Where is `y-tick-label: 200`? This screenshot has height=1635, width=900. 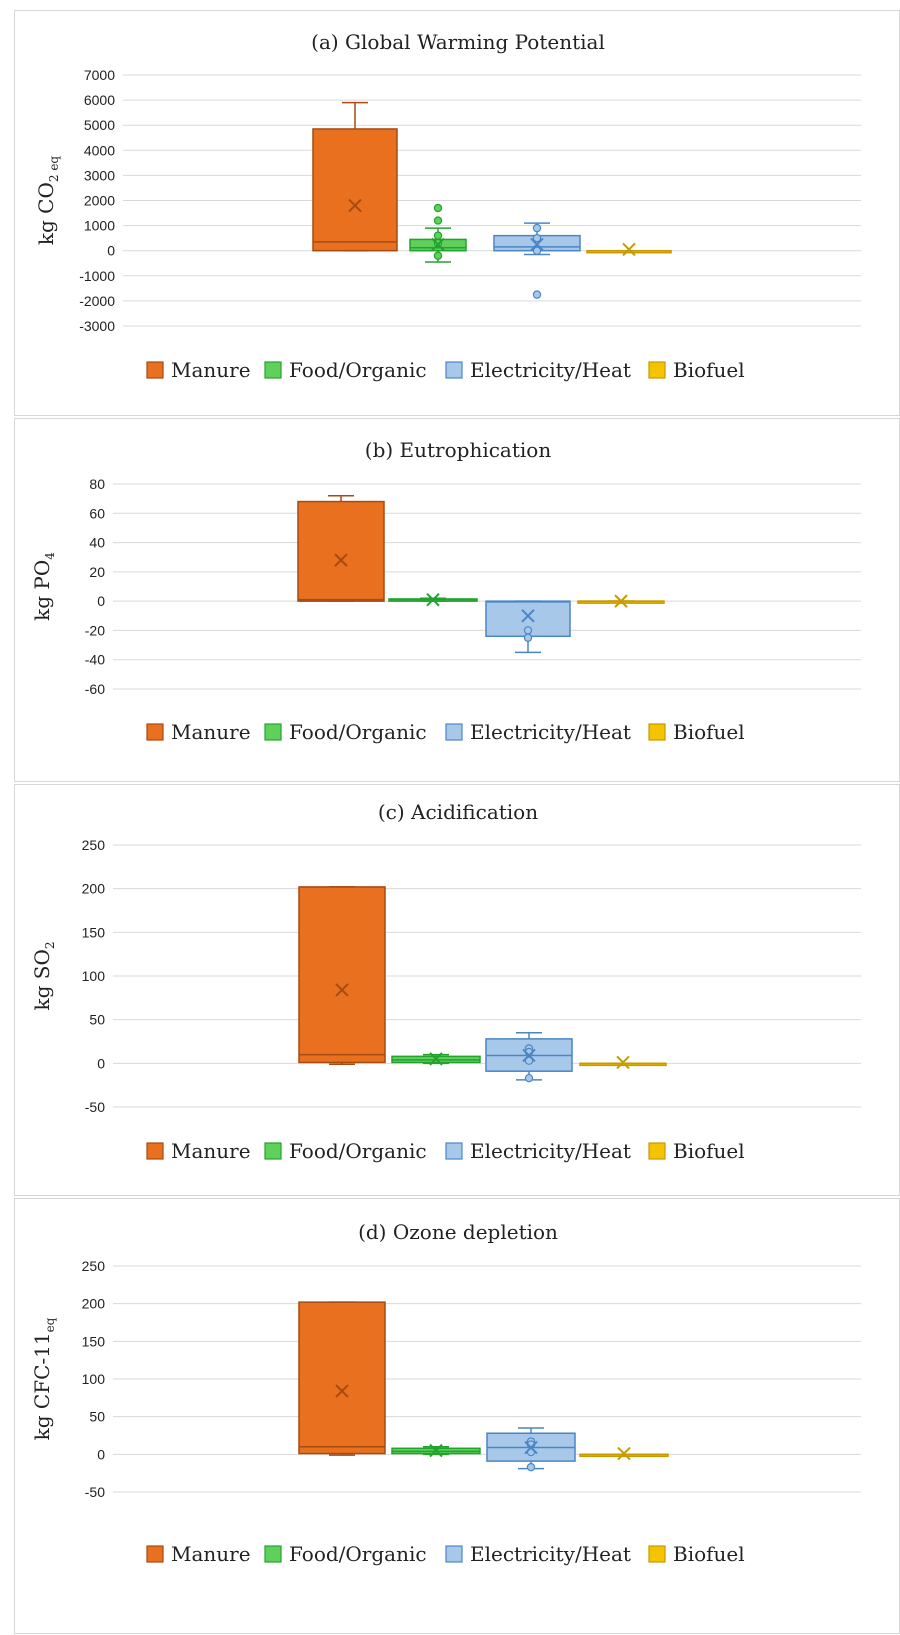 y-tick-label: 200 is located at coordinates (94, 889).